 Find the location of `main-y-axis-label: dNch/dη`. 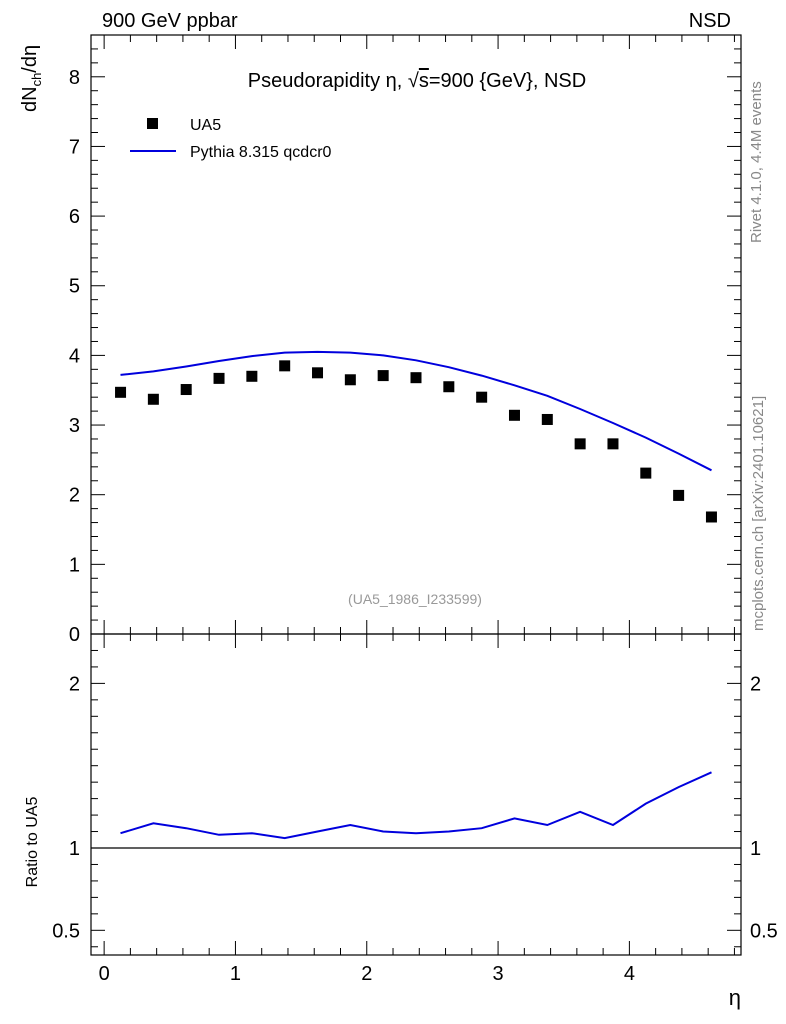

main-y-axis-label: dNch/dη is located at coordinates (31, 78).